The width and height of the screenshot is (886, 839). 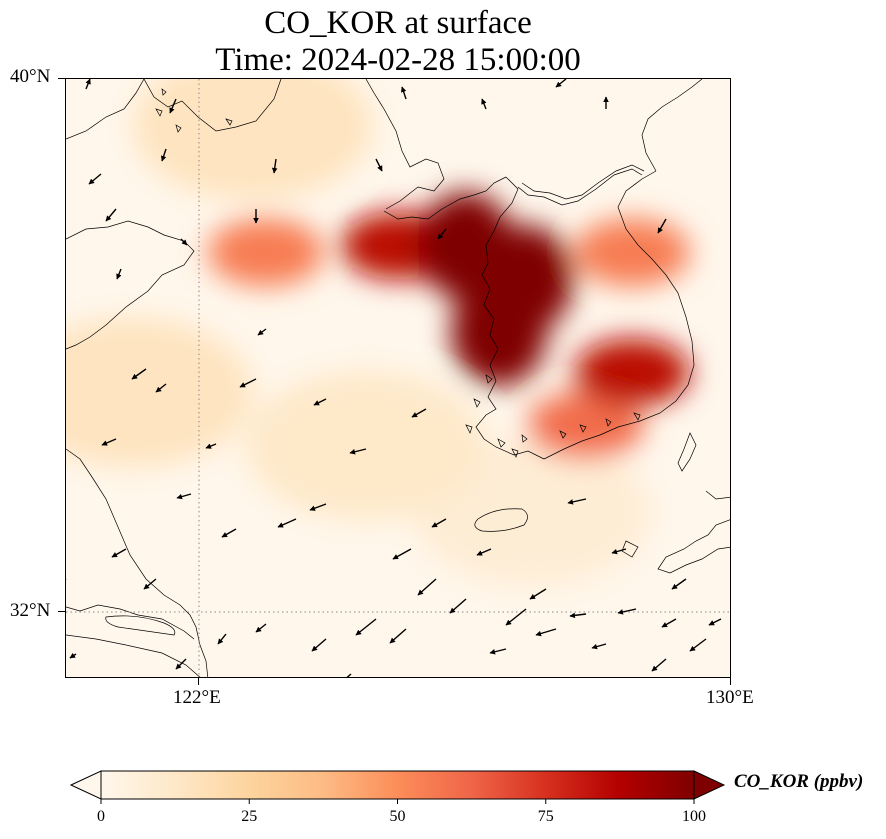 I want to click on islands-west, so click(x=553, y=416).